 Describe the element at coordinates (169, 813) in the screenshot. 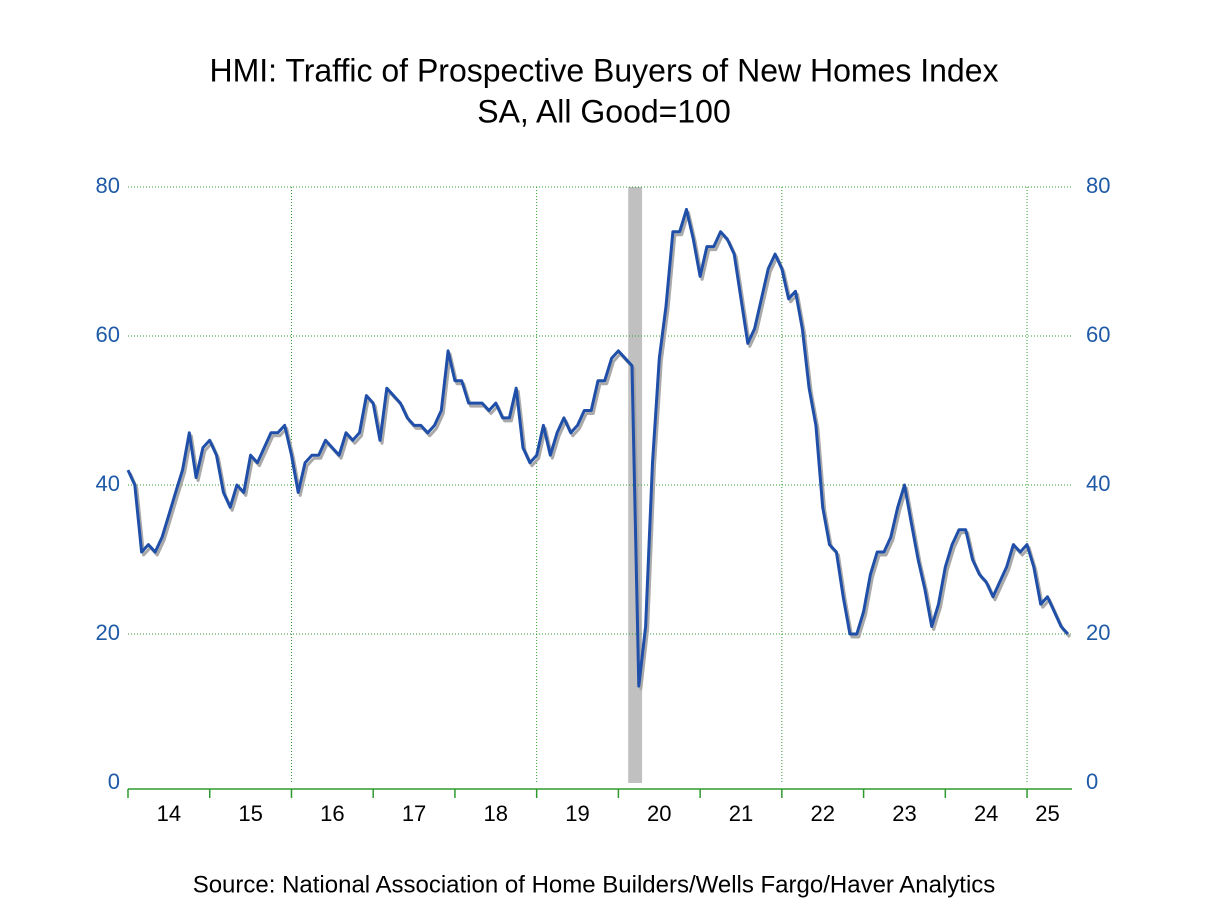

I see `x-tick-label: 14` at that location.